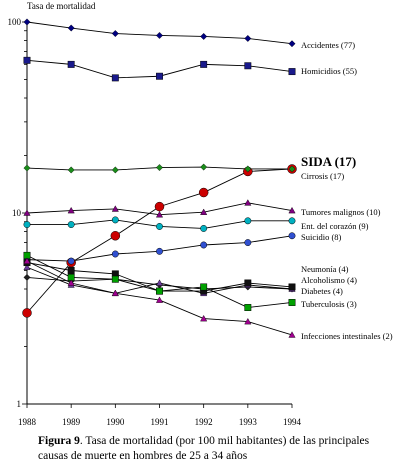 The image size is (405, 472). Describe the element at coordinates (59, 441) in the screenshot. I see `caption-label: Figura 9` at that location.